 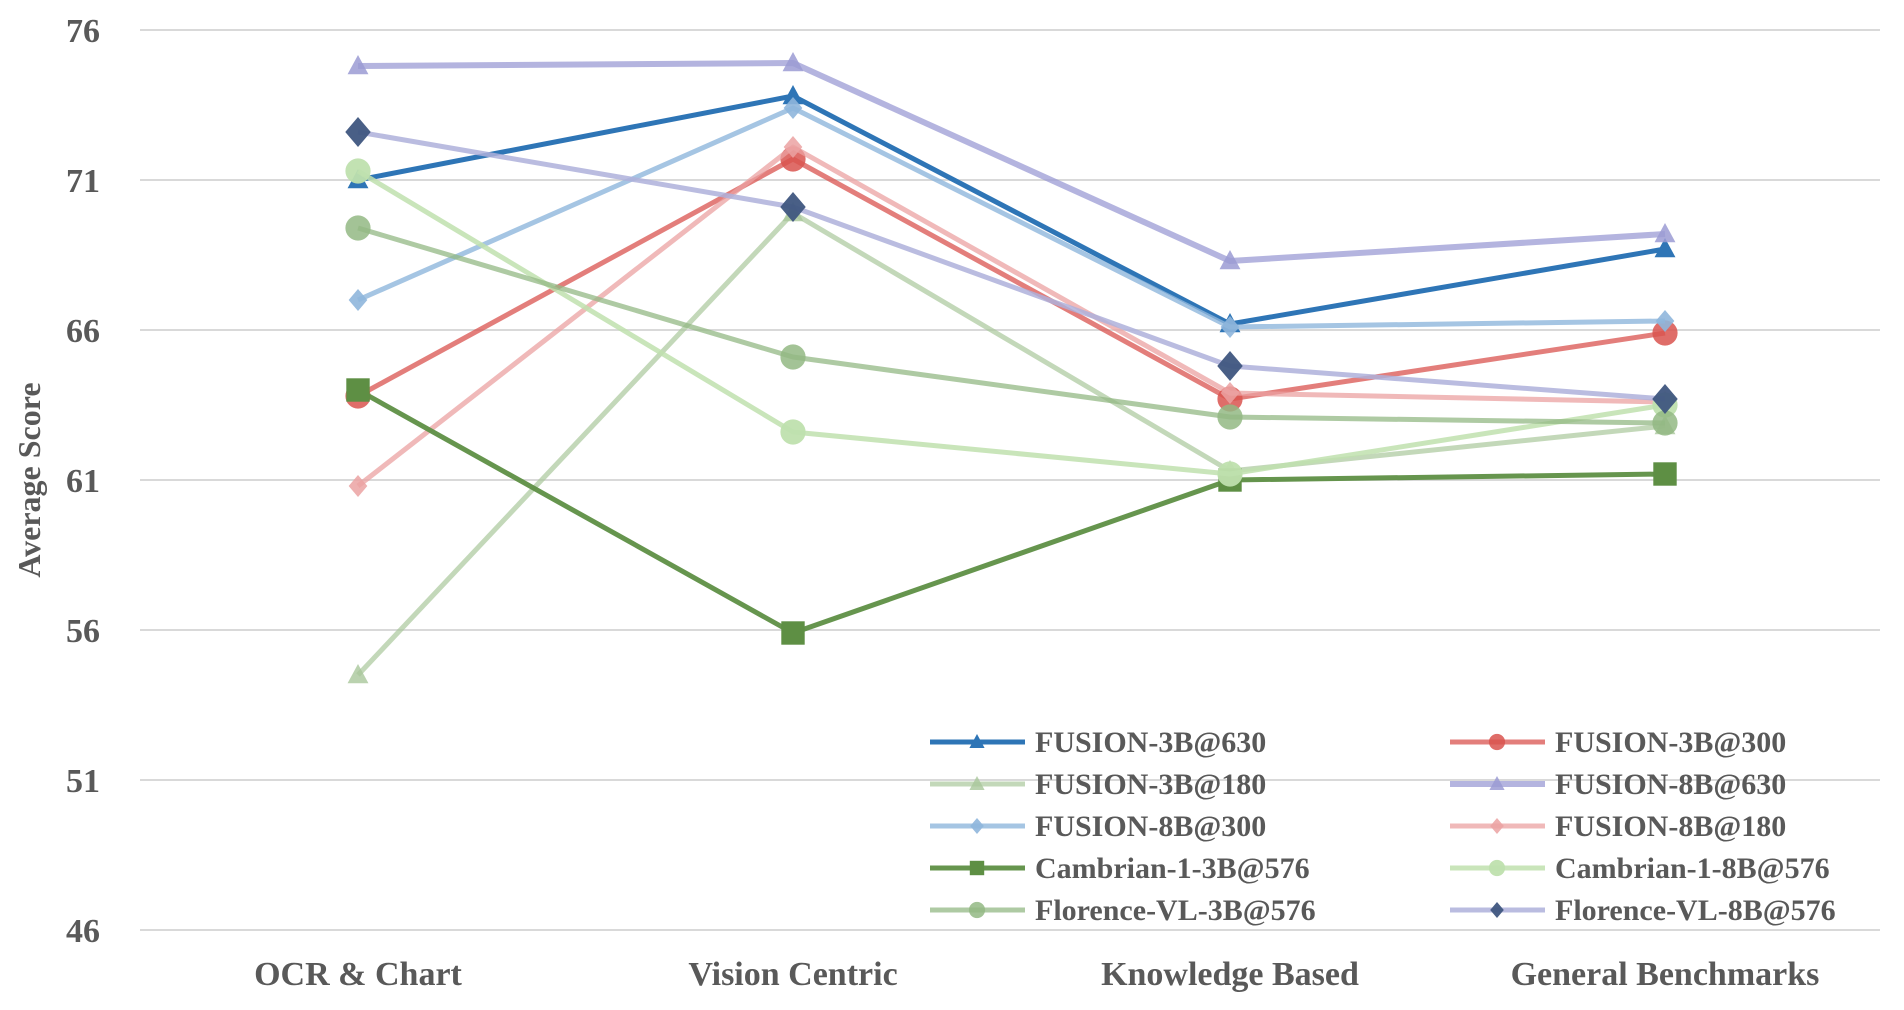 I want to click on x-category-label: OCR & Chart, so click(x=358, y=974).